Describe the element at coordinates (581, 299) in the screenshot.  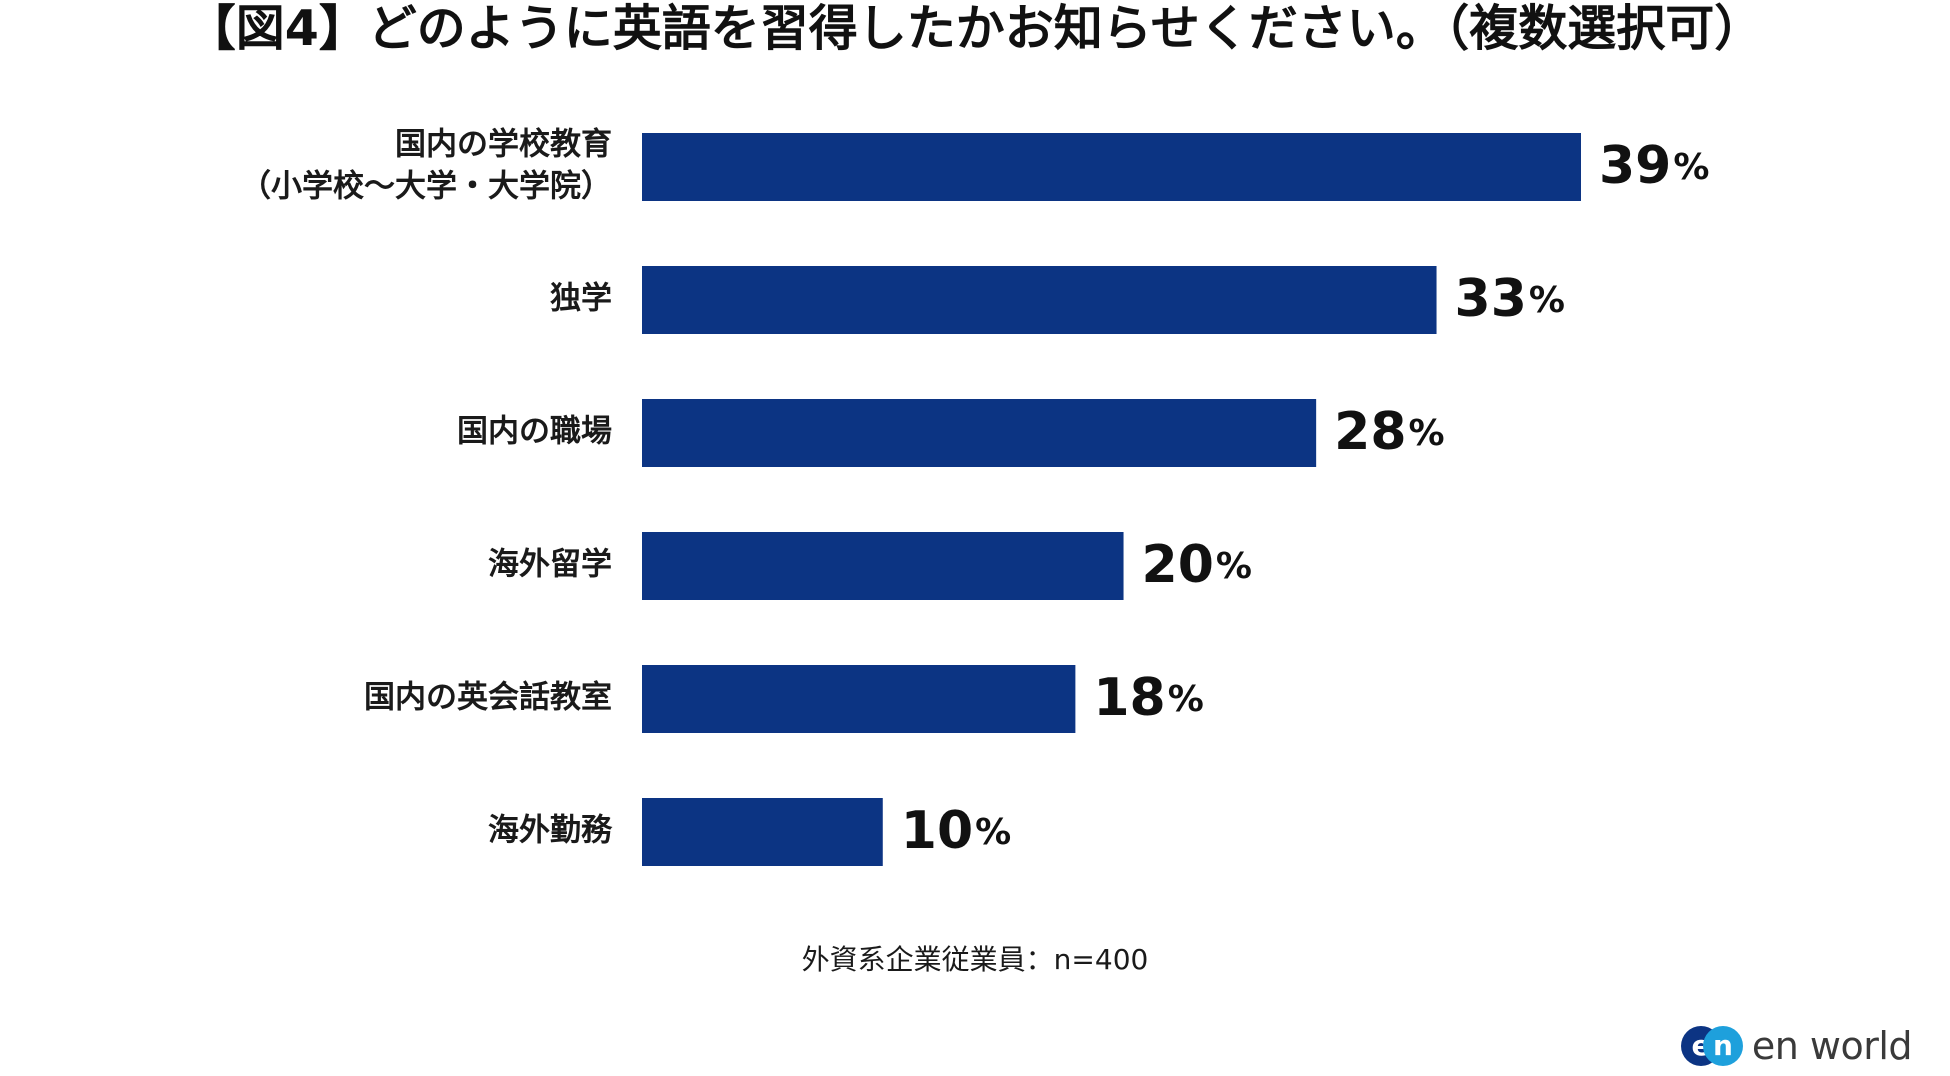
I see `category-label-2: 独学` at that location.